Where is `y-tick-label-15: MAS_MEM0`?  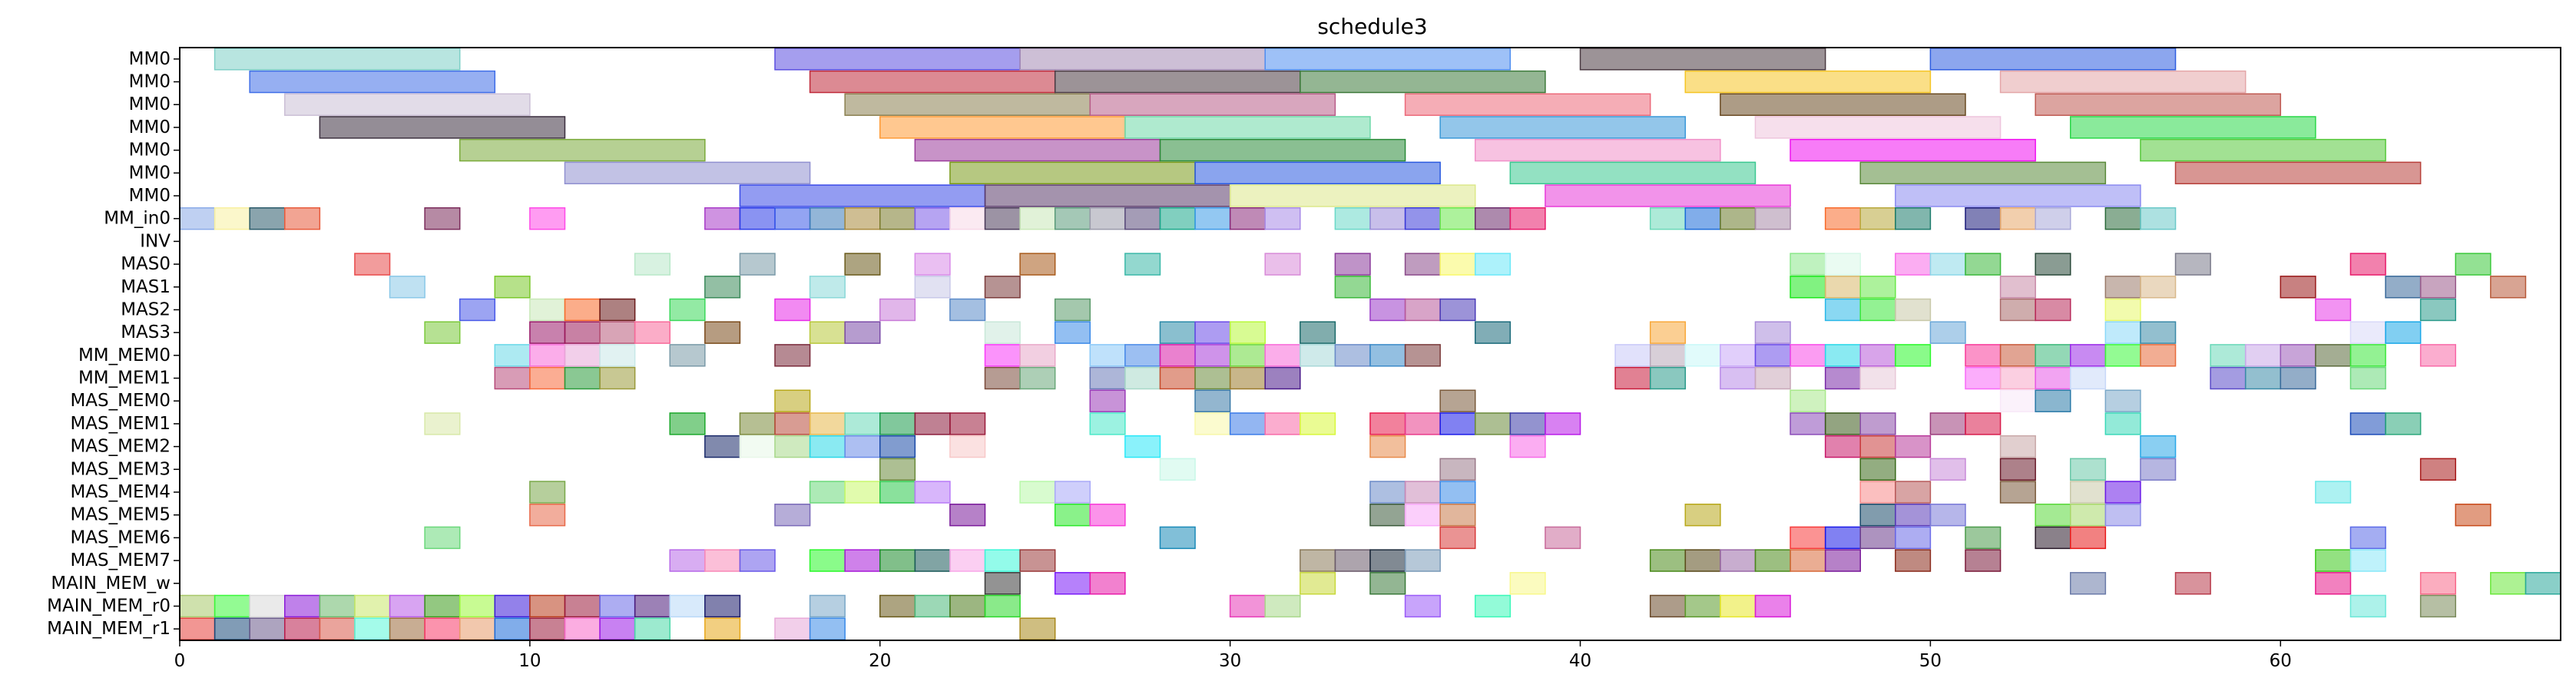
y-tick-label-15: MAS_MEM0 is located at coordinates (120, 401).